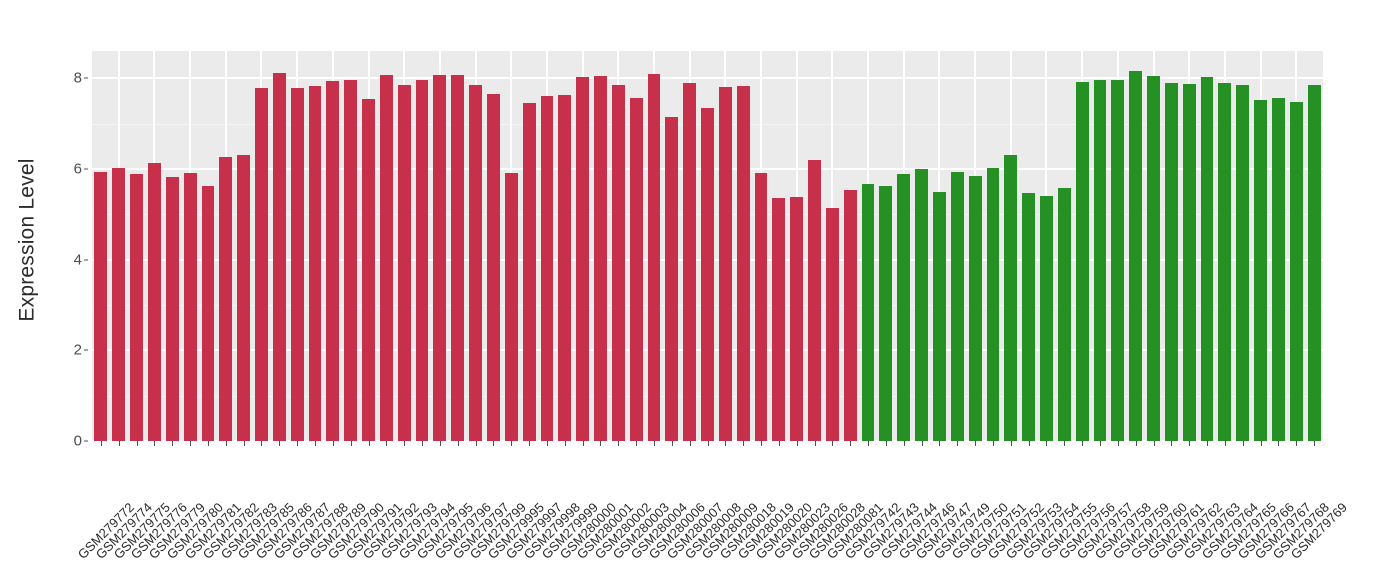  Describe the element at coordinates (77, 78) in the screenshot. I see `y-axis-tick-label: 8` at that location.